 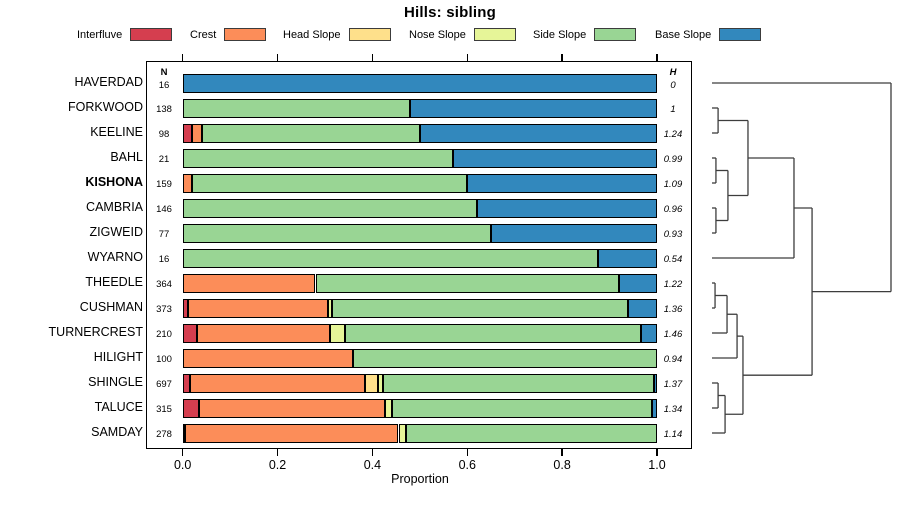 I want to click on row-label: TALUCE, so click(x=118, y=407).